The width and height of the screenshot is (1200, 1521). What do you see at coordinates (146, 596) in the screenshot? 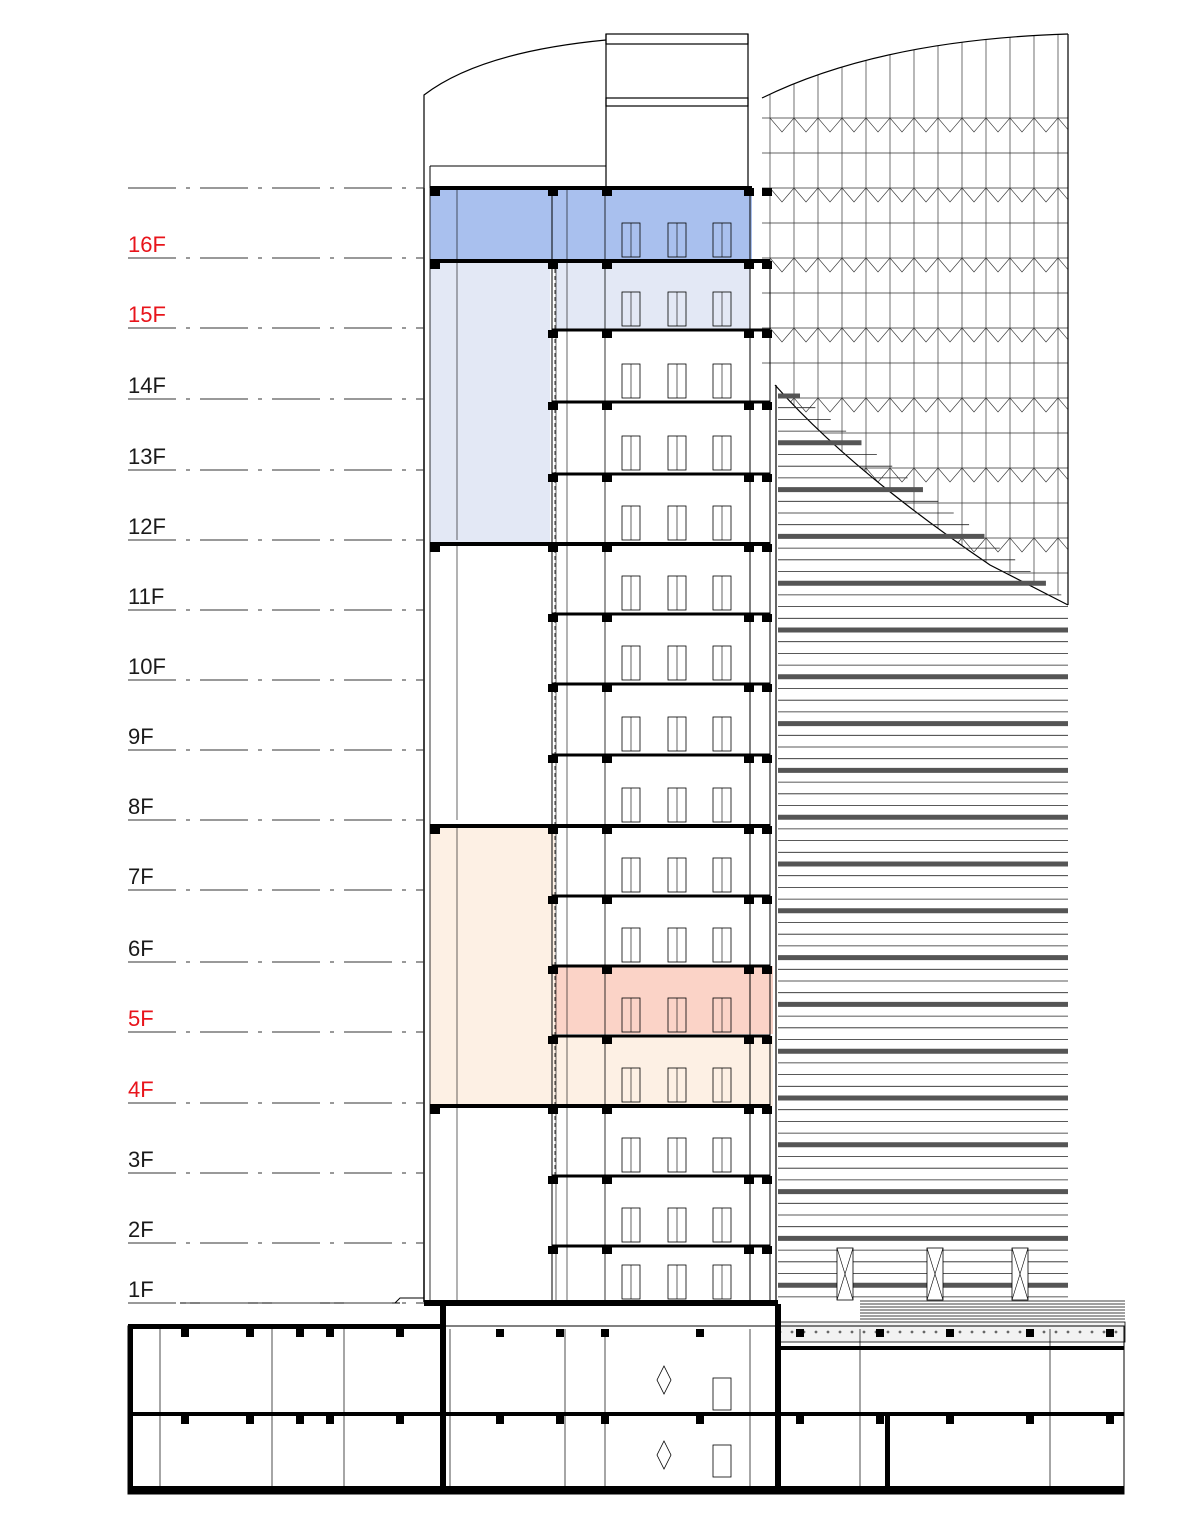
I see `floor-label-11f: 11F` at bounding box center [146, 596].